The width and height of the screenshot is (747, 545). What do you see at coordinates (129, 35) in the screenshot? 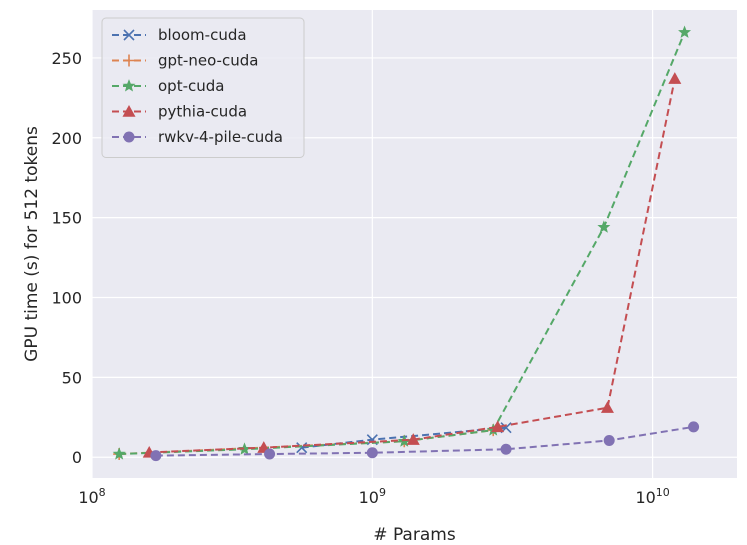
I see `legend-marker-bloom-cuda` at bounding box center [129, 35].